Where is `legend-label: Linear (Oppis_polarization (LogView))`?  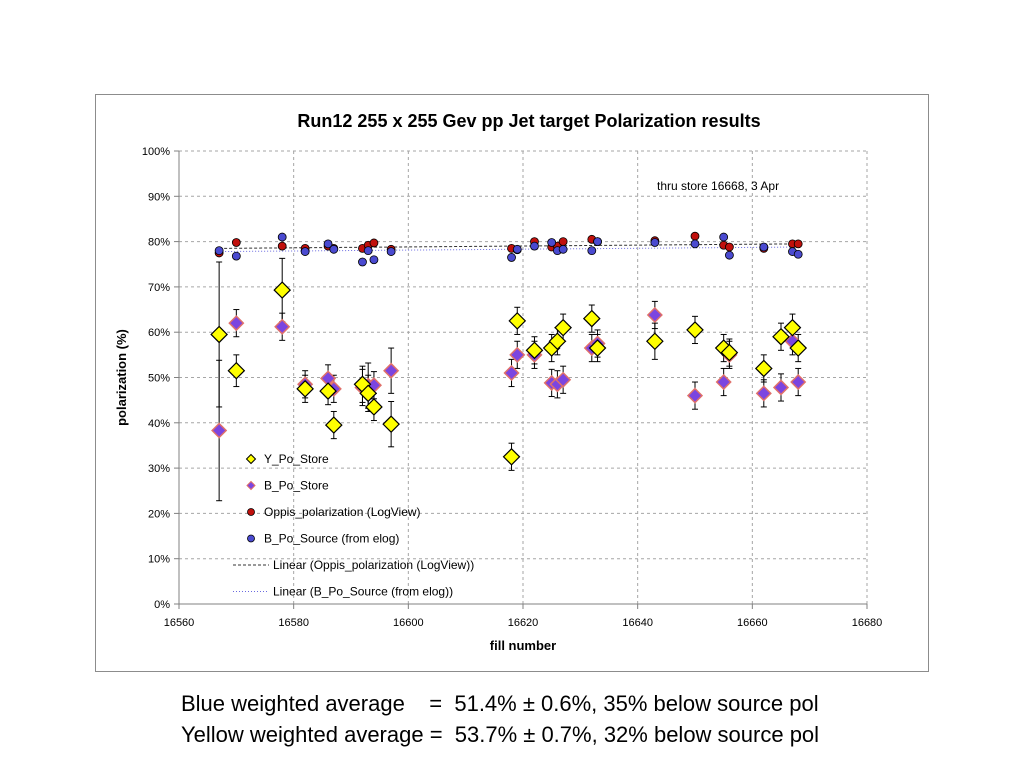
legend-label: Linear (Oppis_polarization (LogView)) is located at coordinates (373, 565).